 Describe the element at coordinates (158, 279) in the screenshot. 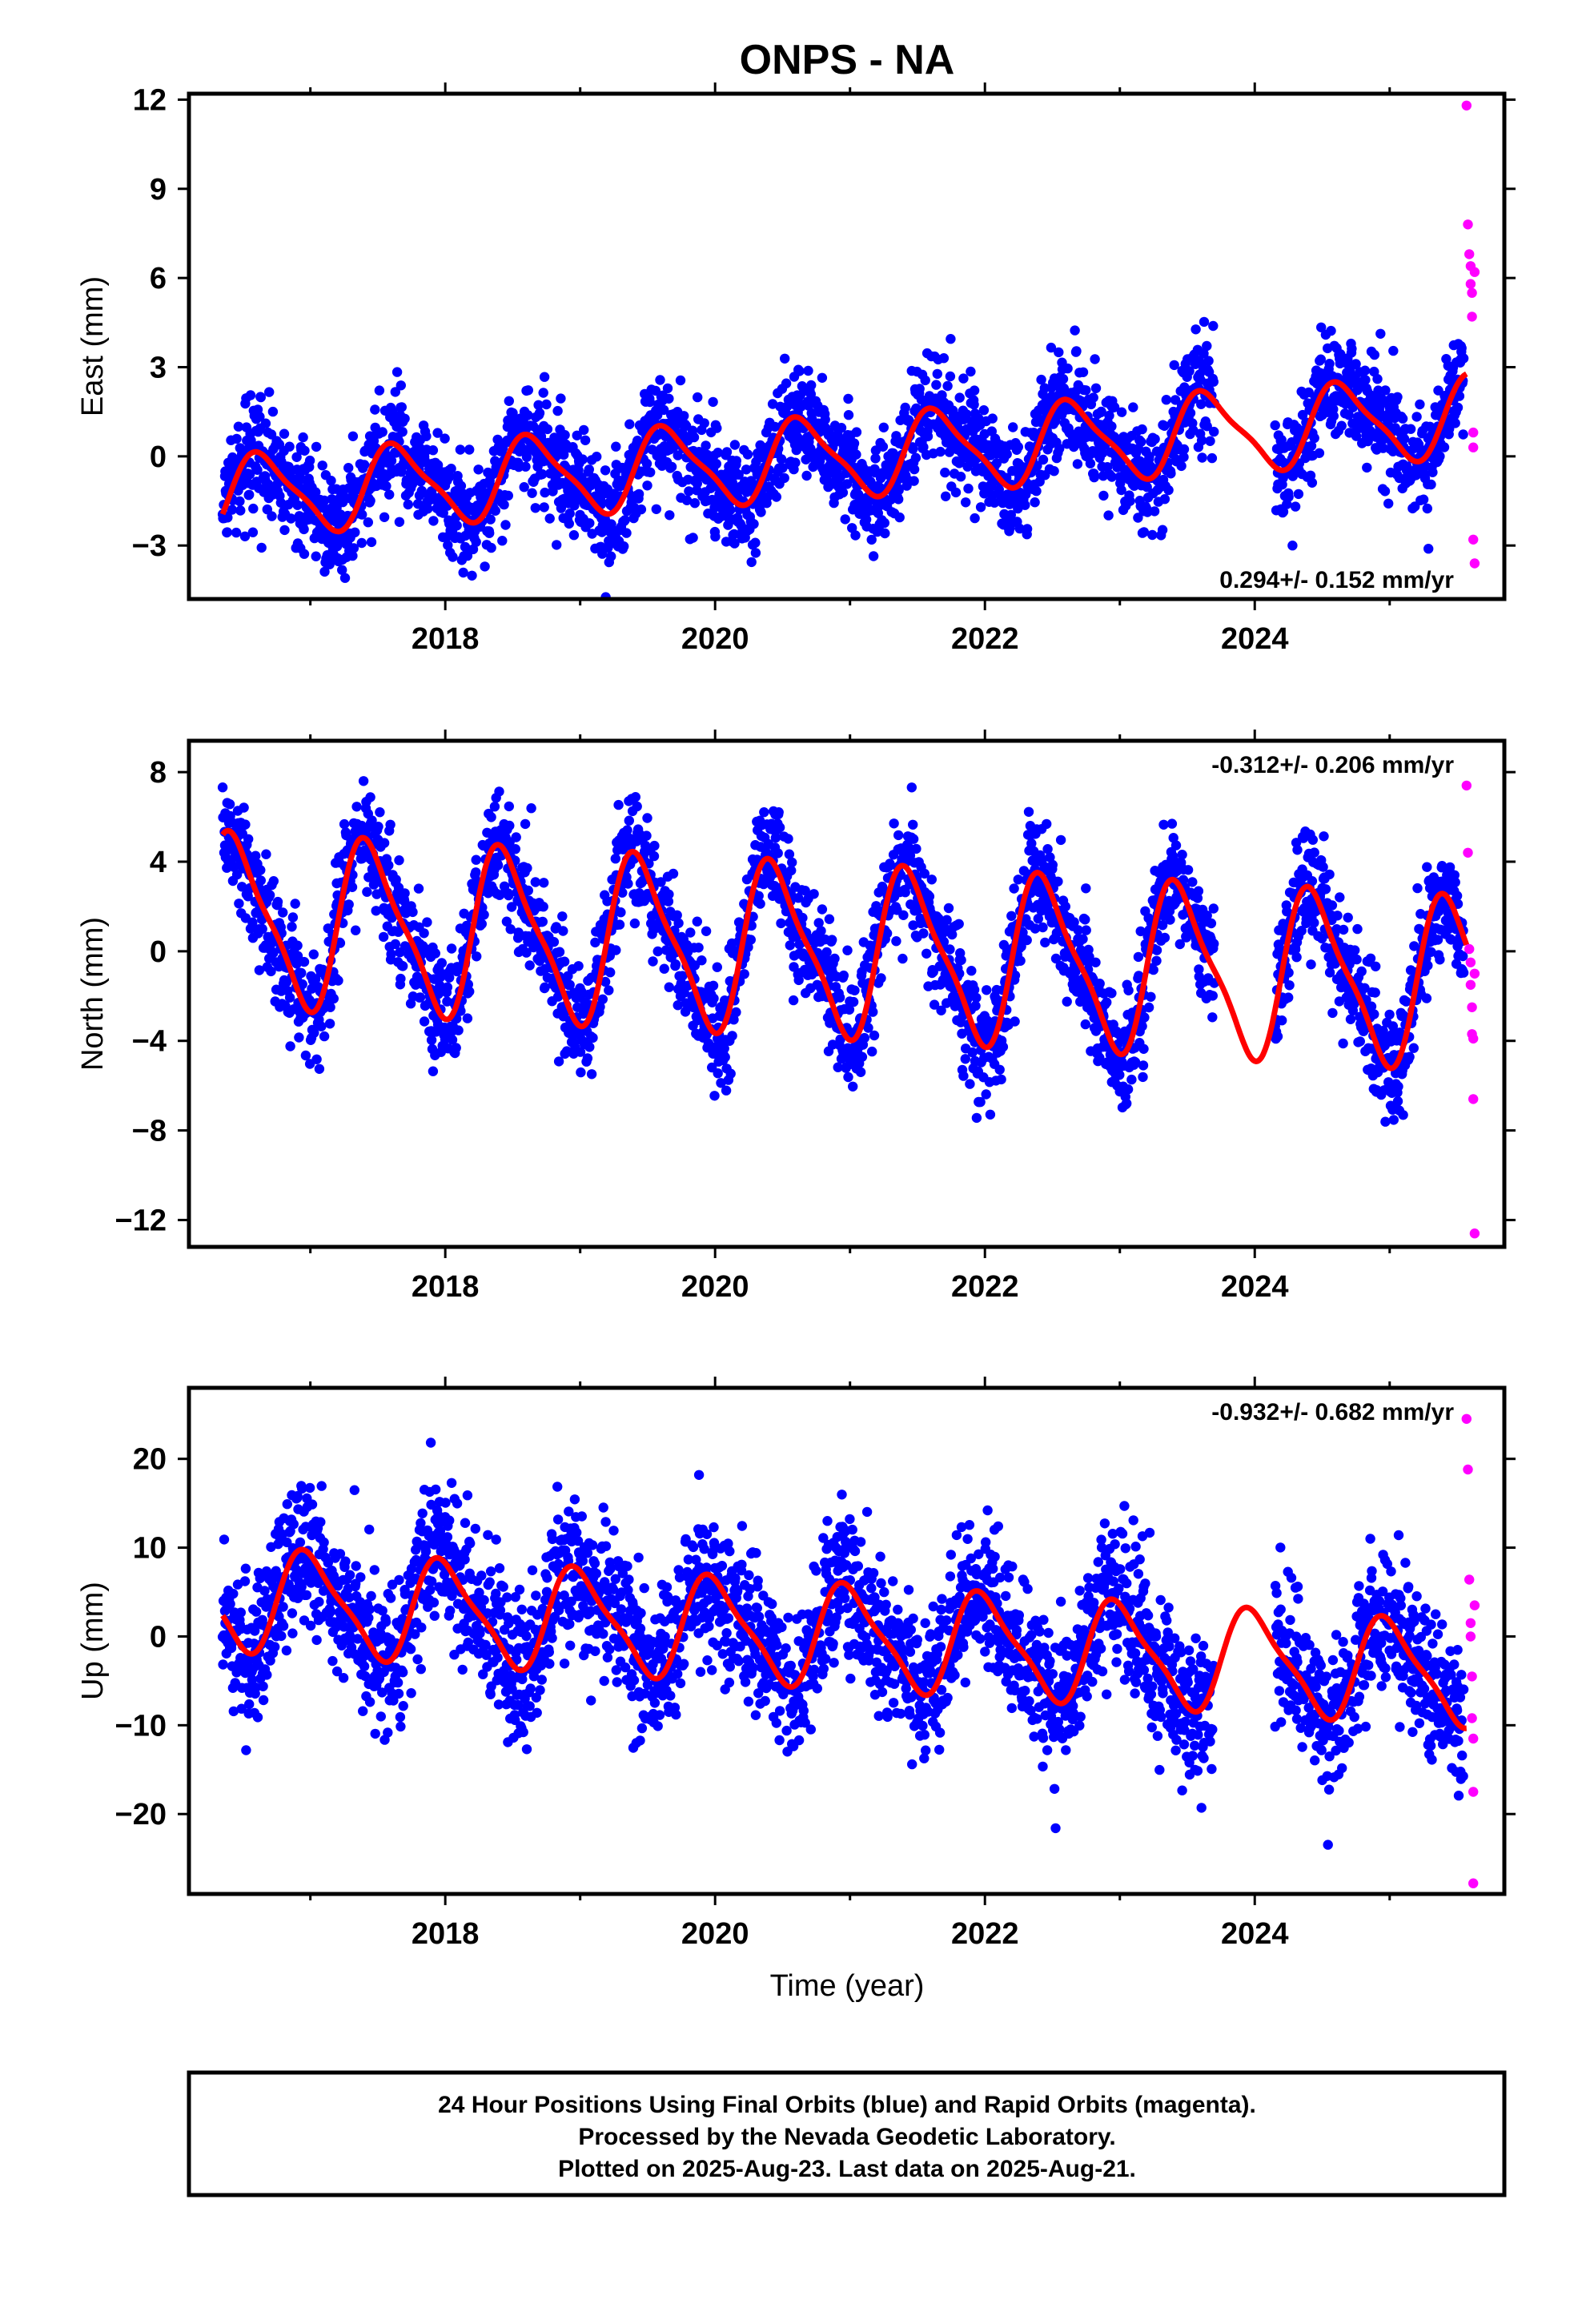

I see `y-tick-label: 6` at that location.